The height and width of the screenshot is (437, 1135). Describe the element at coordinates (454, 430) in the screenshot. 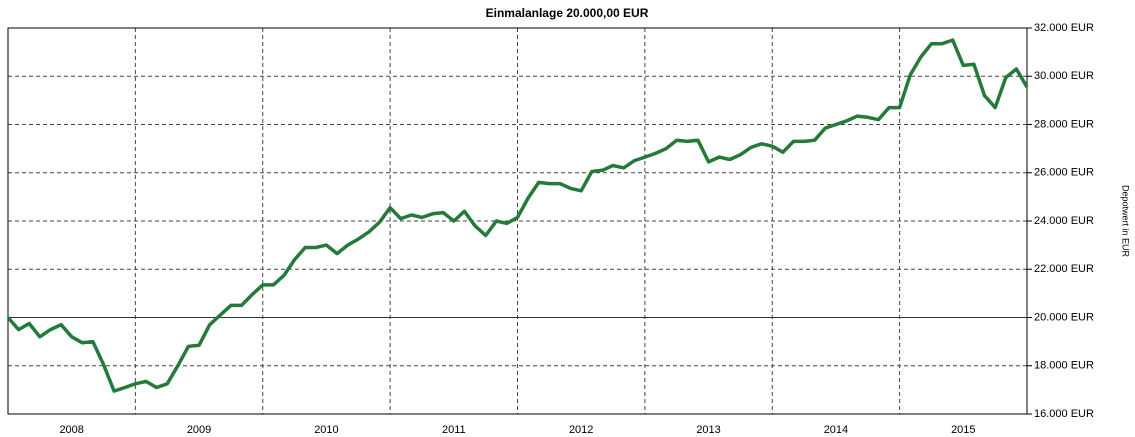

I see `x-tick-label: 2011` at that location.